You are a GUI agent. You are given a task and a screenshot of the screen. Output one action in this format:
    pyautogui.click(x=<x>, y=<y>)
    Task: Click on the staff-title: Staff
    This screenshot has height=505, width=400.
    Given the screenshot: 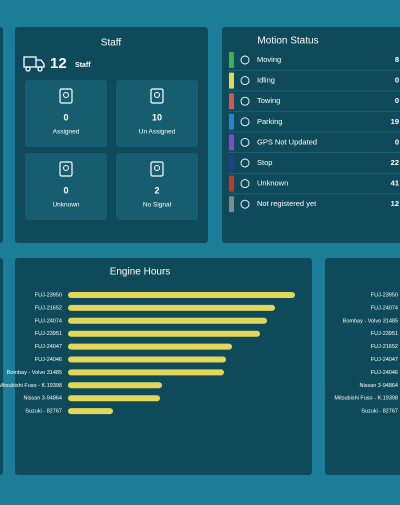 What is the action you would take?
    pyautogui.click(x=111, y=43)
    